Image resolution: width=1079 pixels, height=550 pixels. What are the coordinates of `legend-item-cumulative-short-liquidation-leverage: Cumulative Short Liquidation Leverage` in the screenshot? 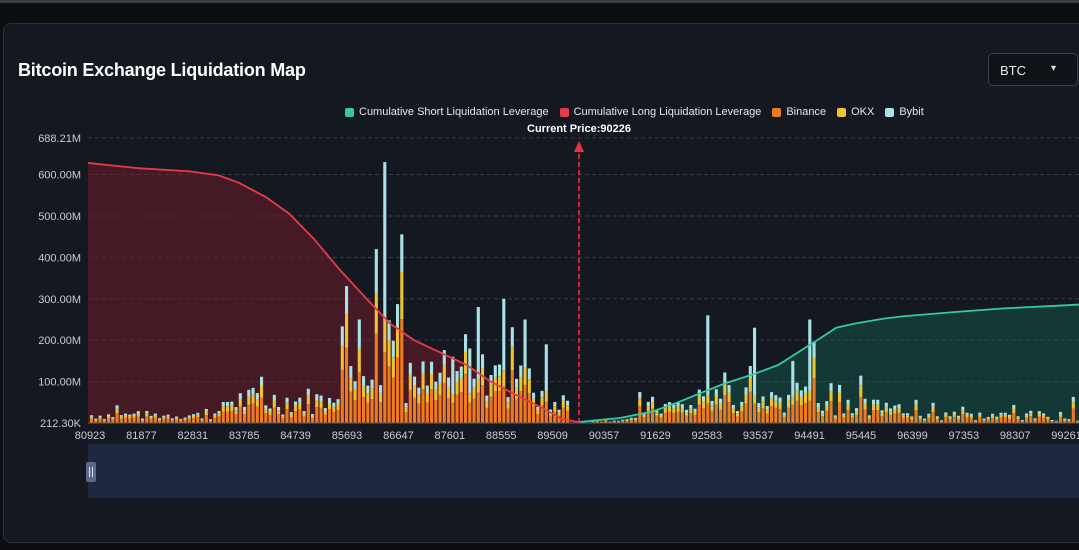 It's located at (447, 112).